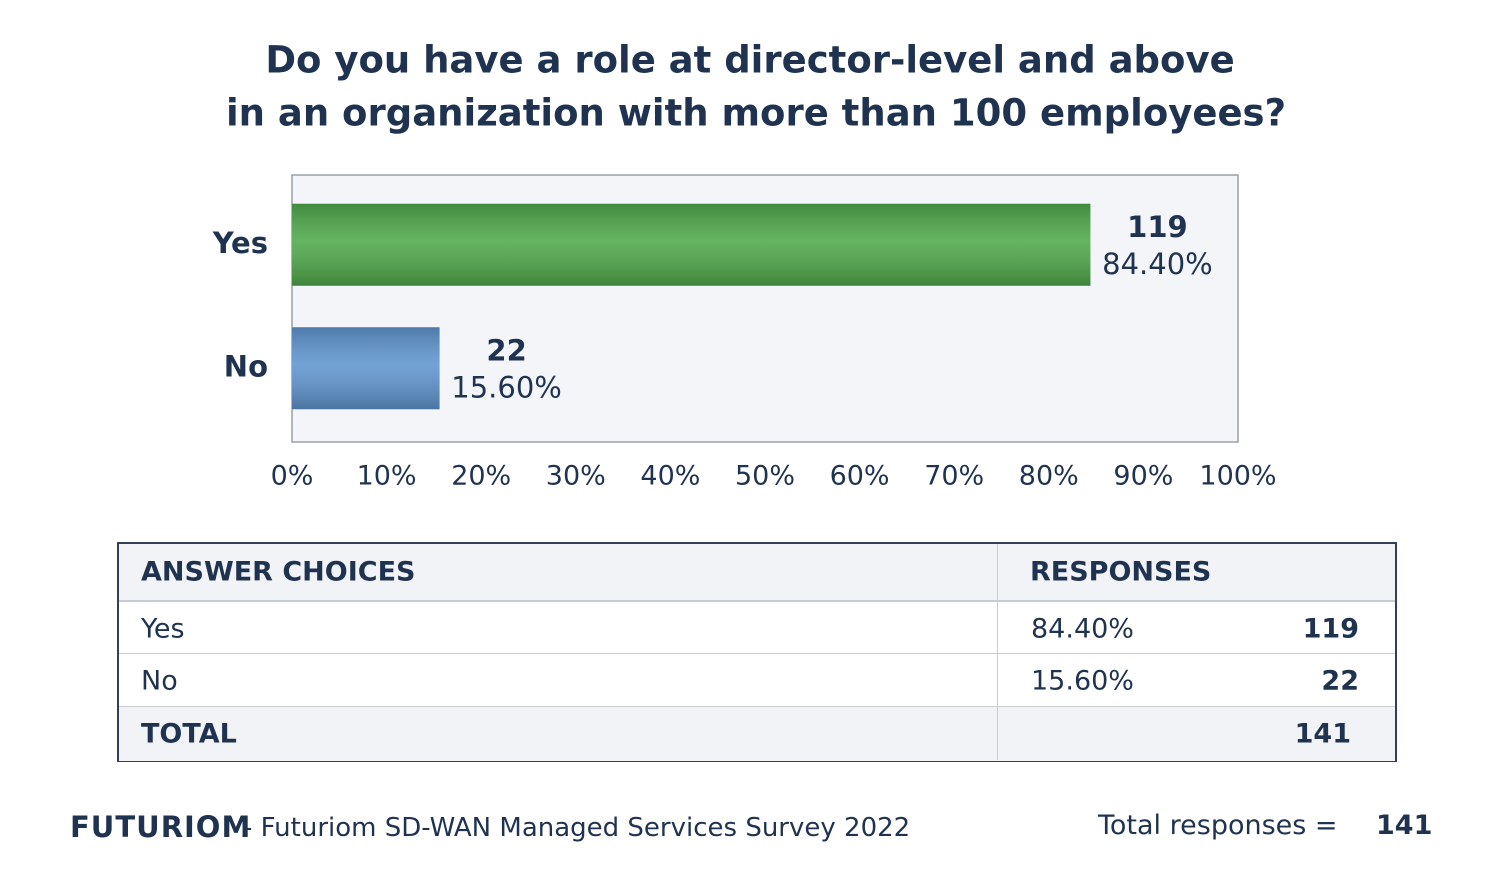 The width and height of the screenshot is (1504, 885). I want to click on data-label: 15.60%, so click(506, 387).